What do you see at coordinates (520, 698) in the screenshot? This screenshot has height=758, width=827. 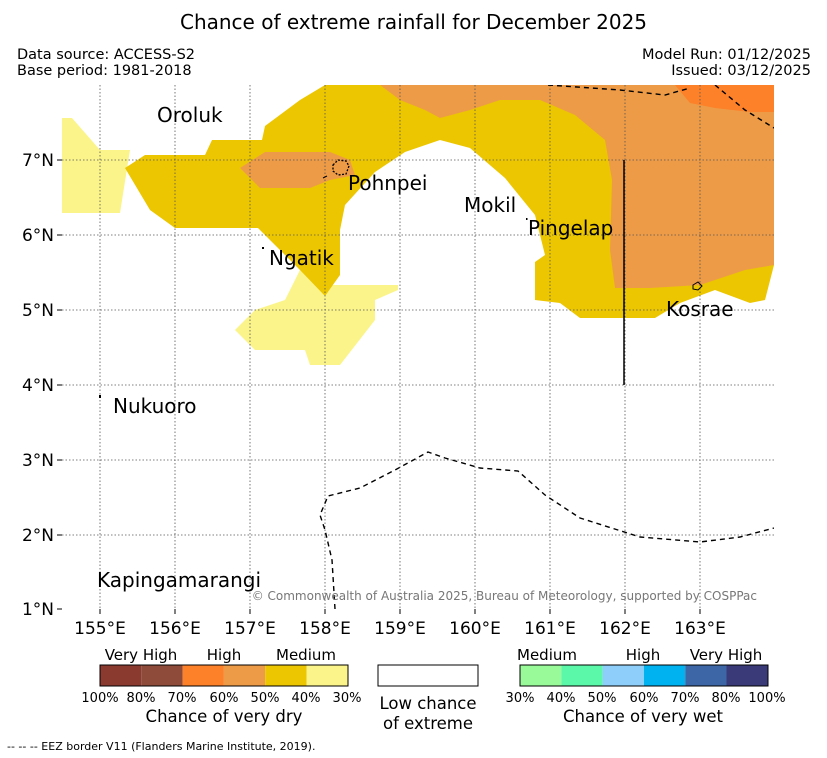 I see `legend-wet-tick: 30%` at bounding box center [520, 698].